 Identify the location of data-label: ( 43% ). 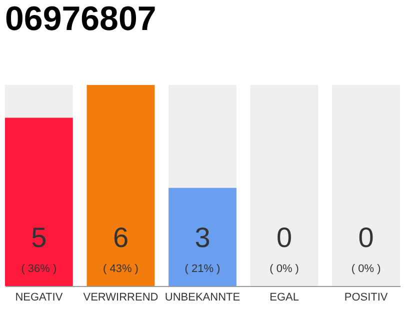
(120, 269).